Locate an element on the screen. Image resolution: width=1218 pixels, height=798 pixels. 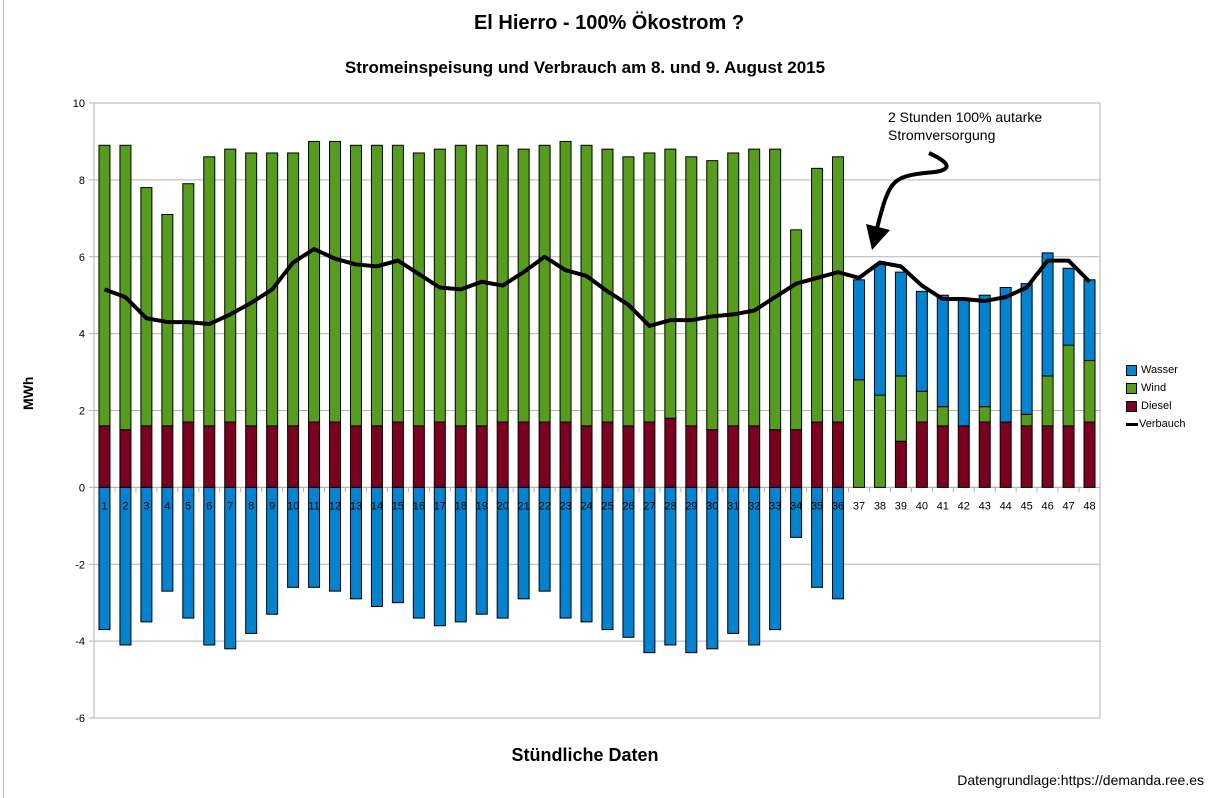
x-axis-label: Stündliche Daten is located at coordinates (585, 755).